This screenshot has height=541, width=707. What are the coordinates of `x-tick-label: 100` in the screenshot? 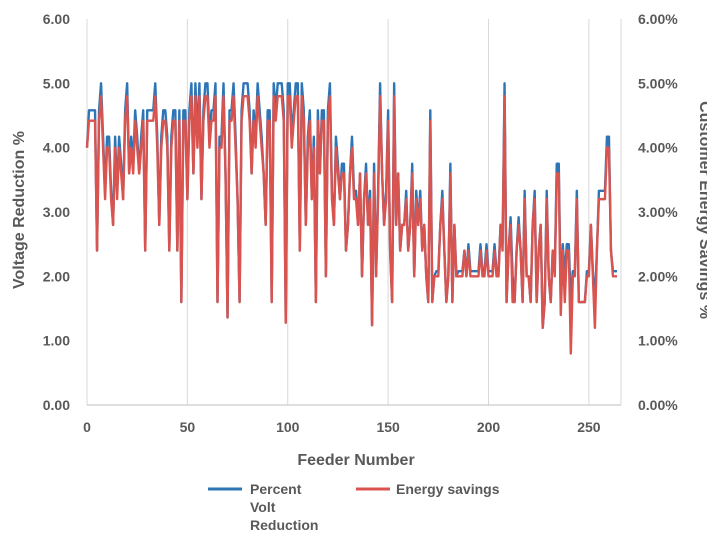 It's located at (288, 427).